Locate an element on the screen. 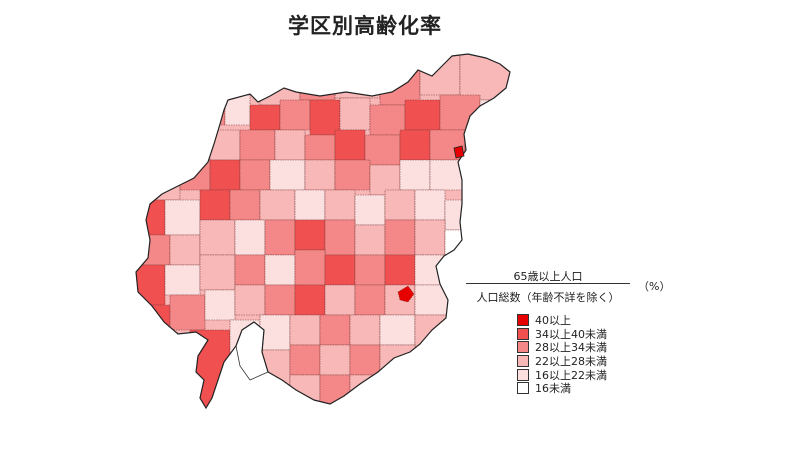 The image size is (800, 455). legend-label: 28以上34未満 is located at coordinates (571, 348).